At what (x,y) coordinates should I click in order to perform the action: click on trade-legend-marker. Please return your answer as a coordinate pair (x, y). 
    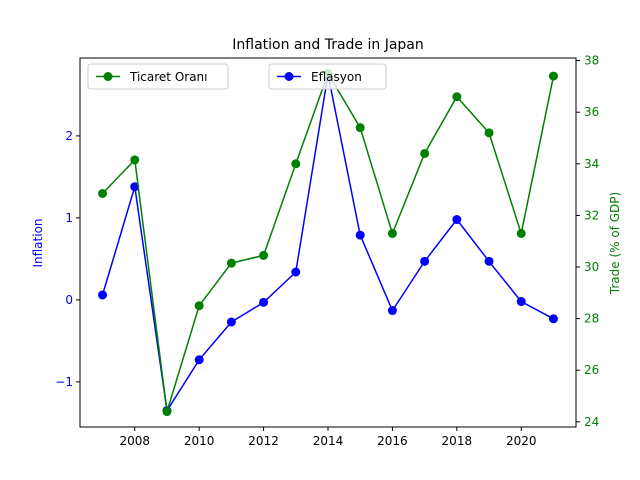
    Looking at the image, I should click on (108, 76).